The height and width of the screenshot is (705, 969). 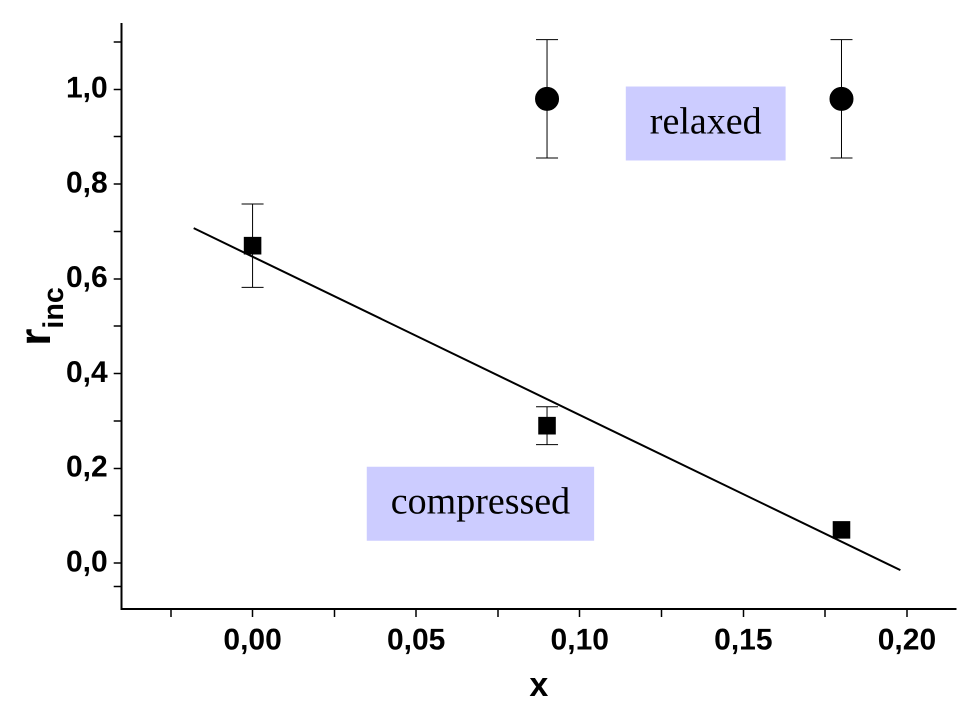 What do you see at coordinates (87, 372) in the screenshot?
I see `y-tick-label: 0,4` at bounding box center [87, 372].